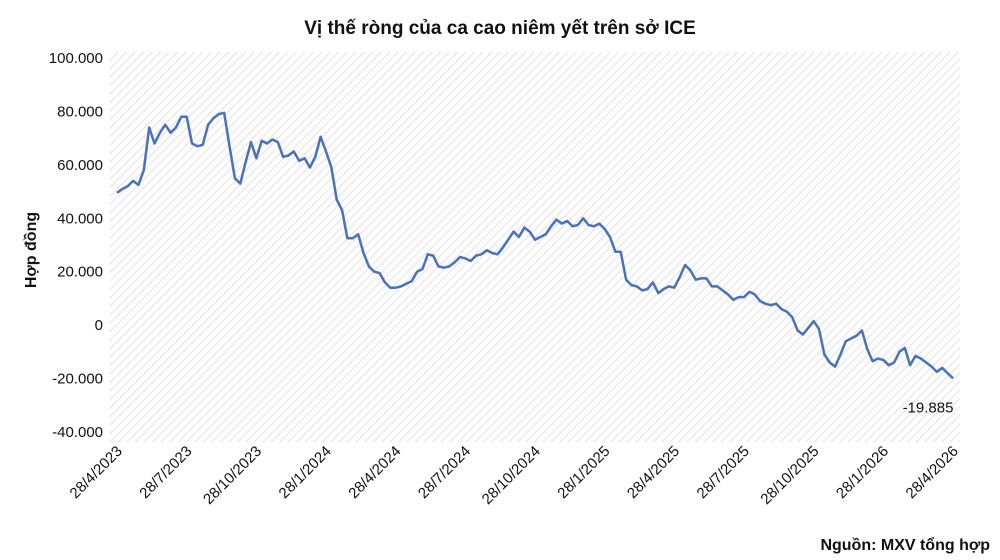 This screenshot has width=1000, height=560. Describe the element at coordinates (789, 475) in the screenshot. I see `x-tick-label: 28/10/2025` at that location.